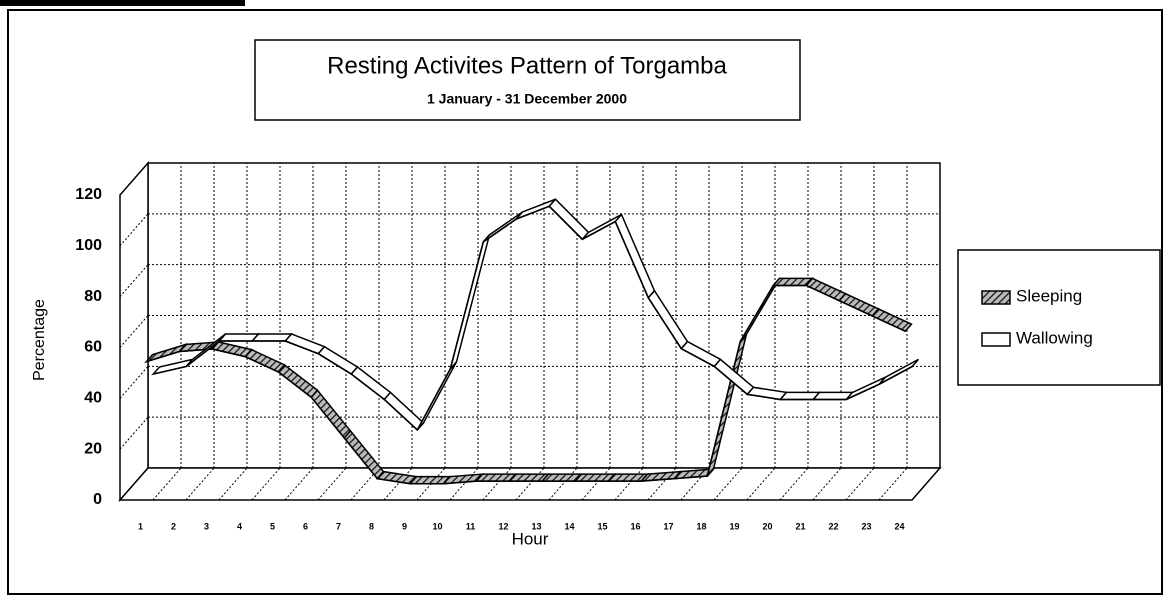  What do you see at coordinates (767, 526) in the screenshot?
I see `x-tick-label: 20` at bounding box center [767, 526].